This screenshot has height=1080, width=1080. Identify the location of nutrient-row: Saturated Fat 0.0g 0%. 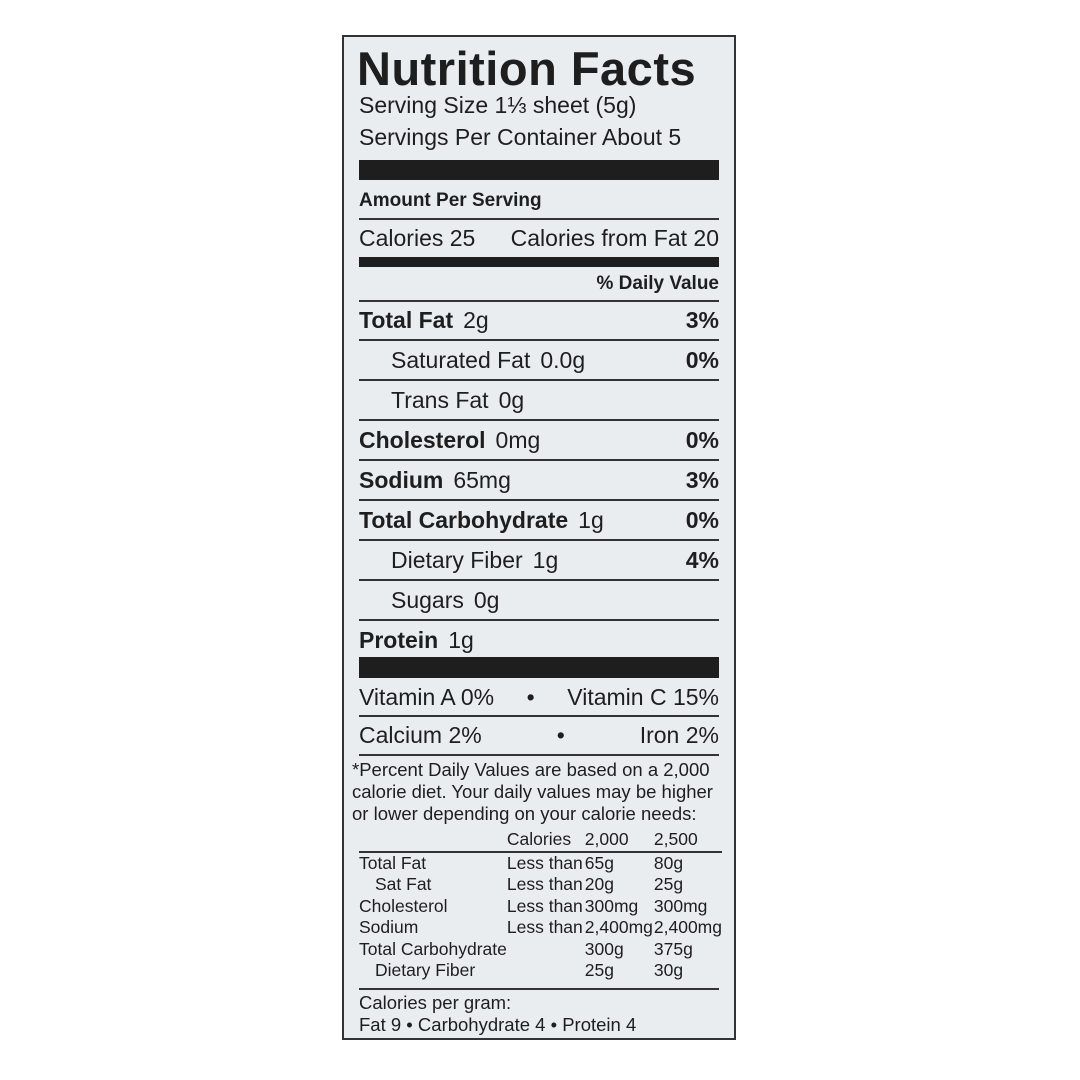
(539, 360).